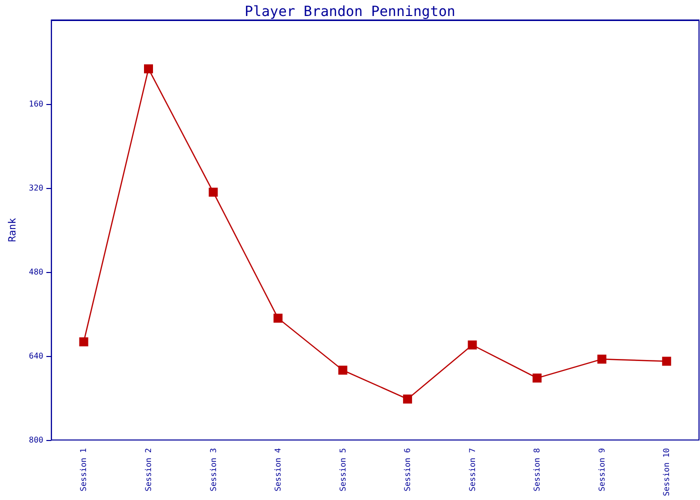  What do you see at coordinates (472, 470) in the screenshot?
I see `x-tick-label: Session 7` at bounding box center [472, 470].